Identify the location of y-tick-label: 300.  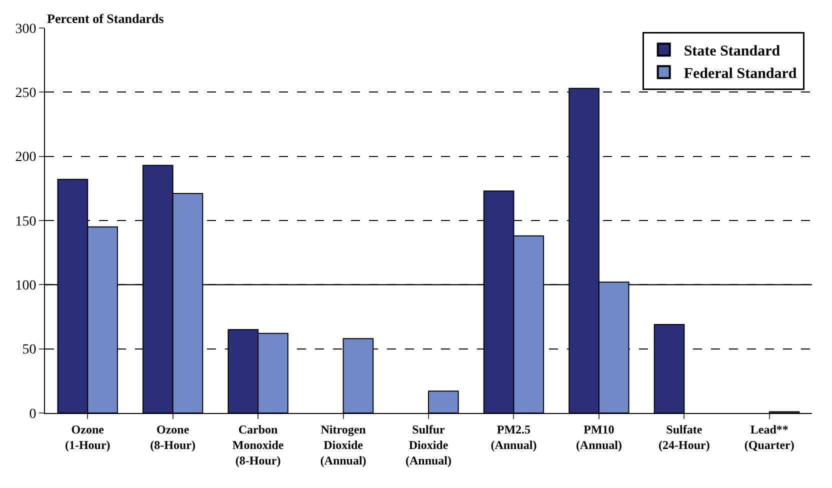
(25, 29).